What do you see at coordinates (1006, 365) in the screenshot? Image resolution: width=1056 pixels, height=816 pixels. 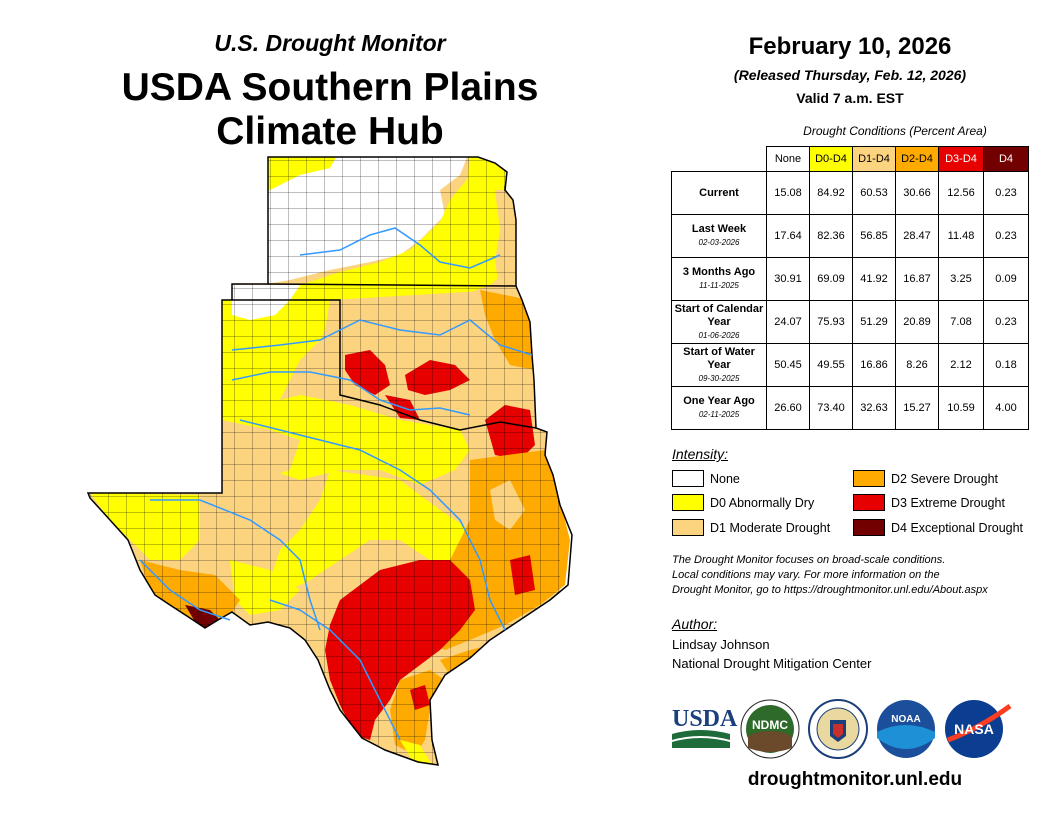 I see `table-cell: 0.18` at bounding box center [1006, 365].